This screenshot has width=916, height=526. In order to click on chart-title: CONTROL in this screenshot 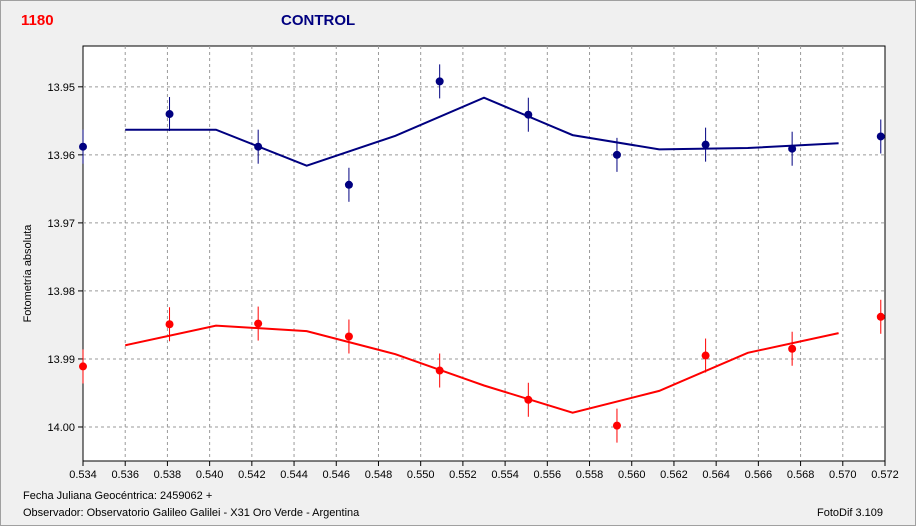, I will do `click(318, 20)`.